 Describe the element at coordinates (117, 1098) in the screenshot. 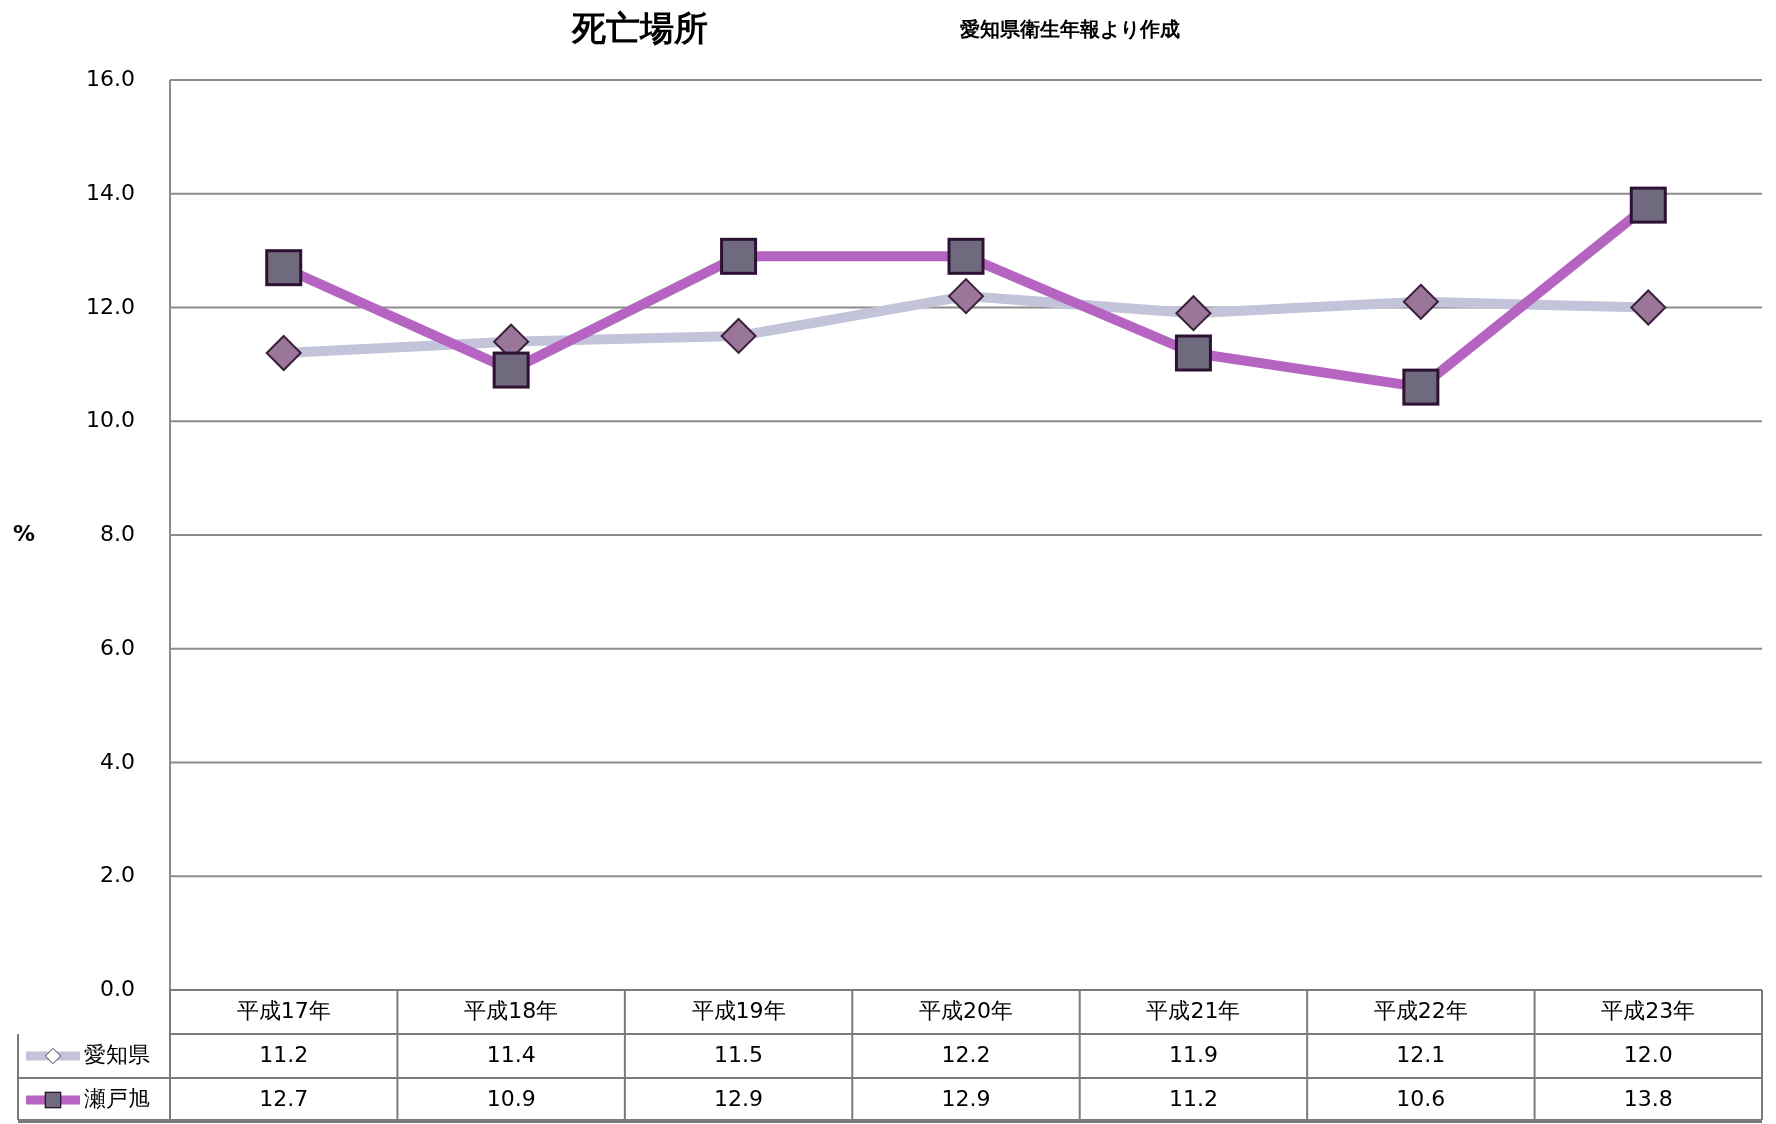

I see `legend-label: 瀬戸旭` at that location.